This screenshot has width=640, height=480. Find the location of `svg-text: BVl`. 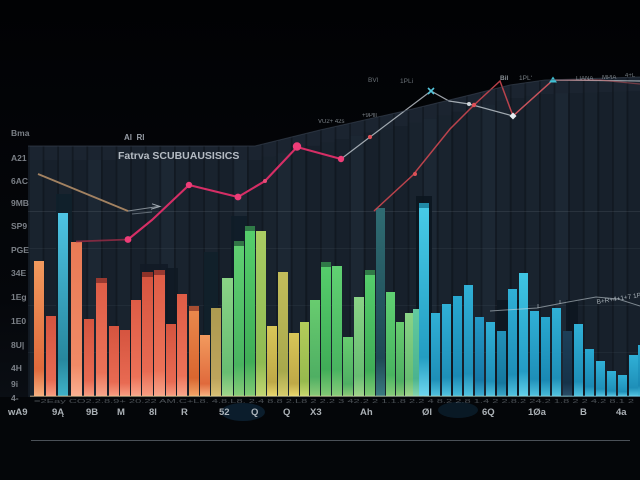

svg-text: BVl is located at coordinates (373, 80).